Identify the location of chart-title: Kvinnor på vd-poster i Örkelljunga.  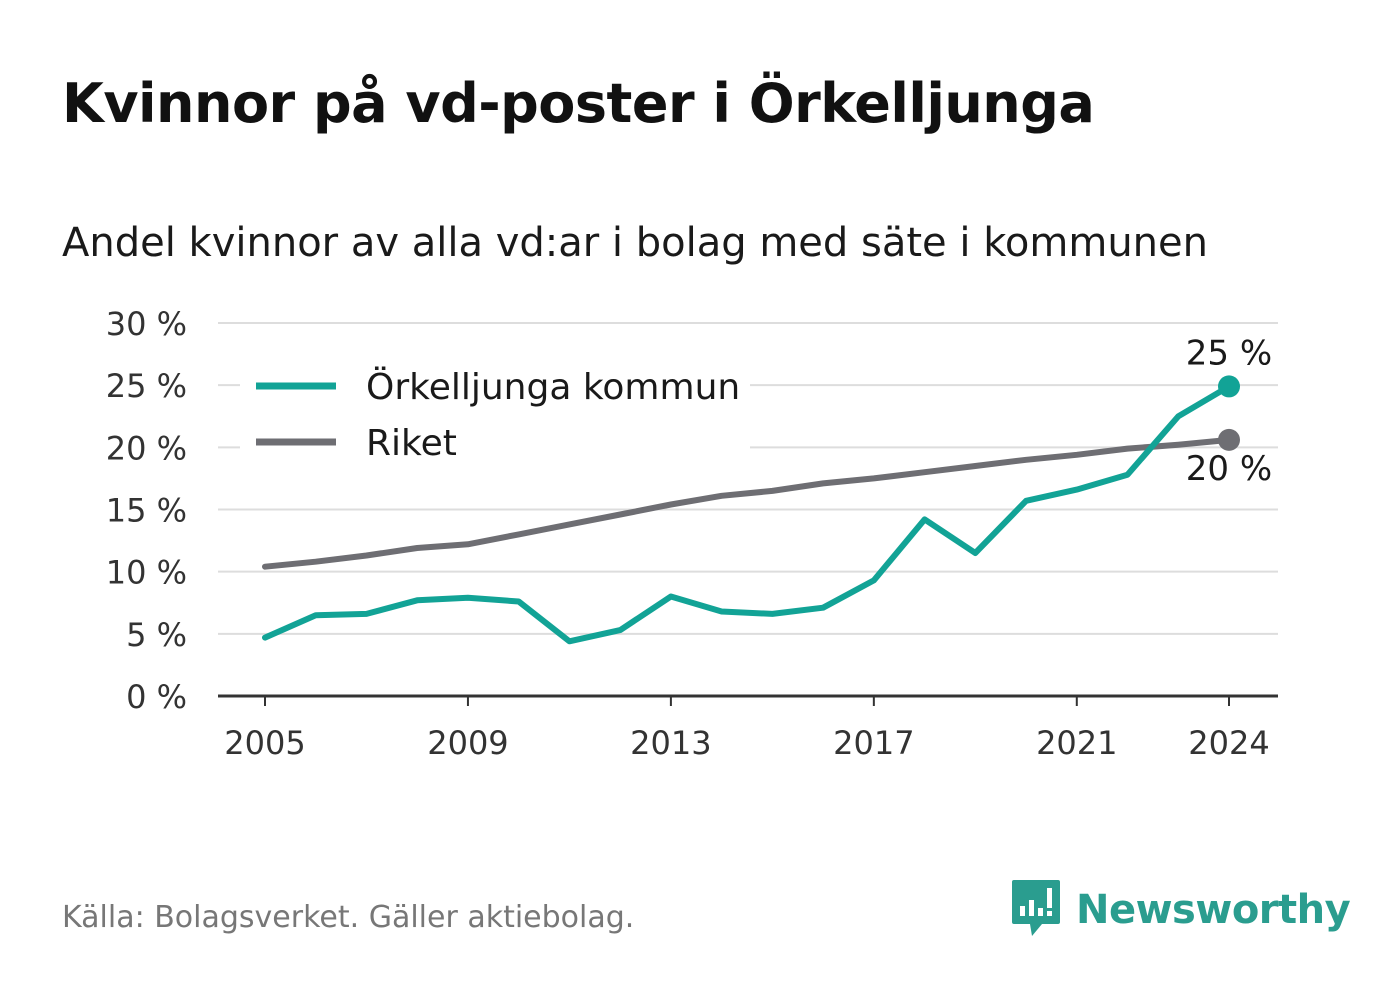
(578, 103).